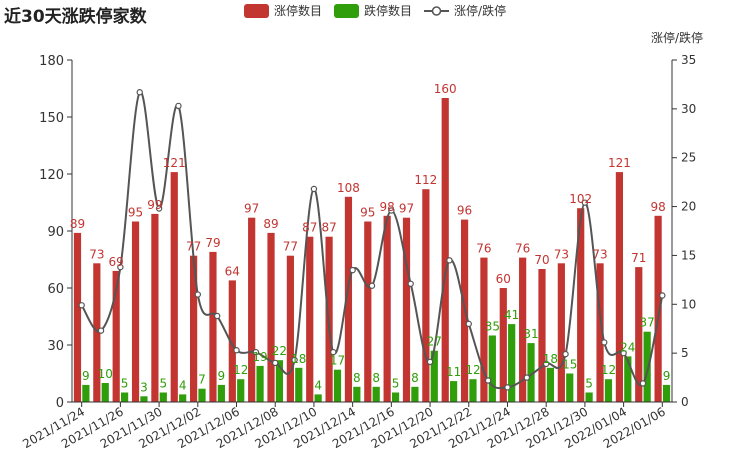 This screenshot has width=750, height=463. I want to click on bar-limit-up-value-label: 79, so click(212, 243).